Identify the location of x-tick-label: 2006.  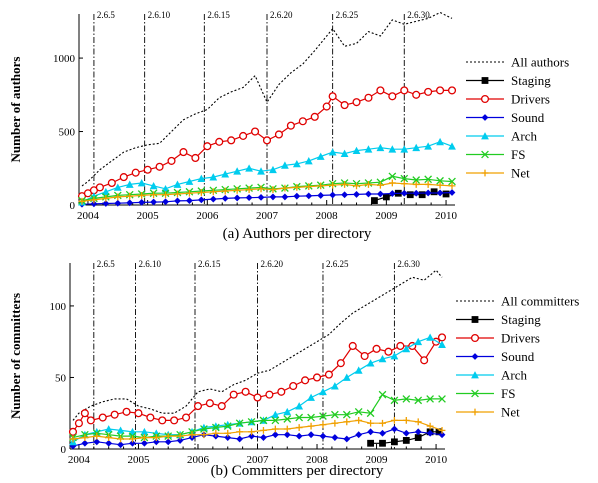
(198, 460).